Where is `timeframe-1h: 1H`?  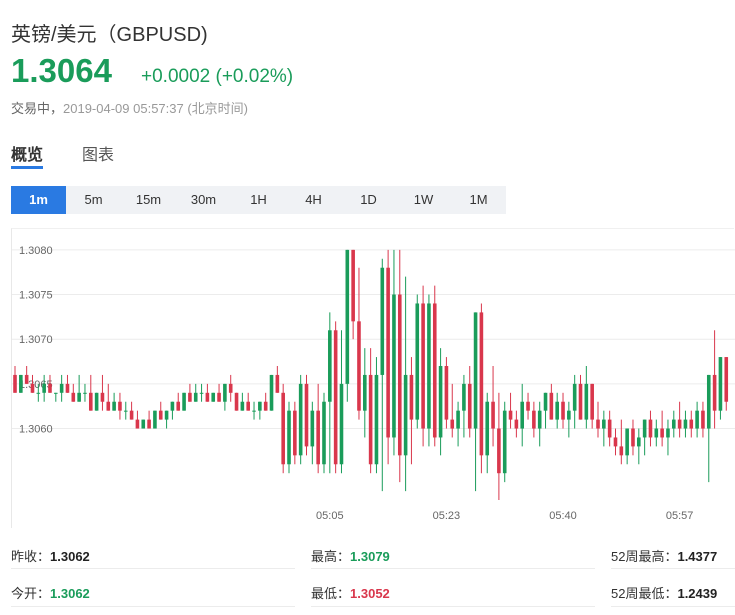 timeframe-1h: 1H is located at coordinates (258, 199).